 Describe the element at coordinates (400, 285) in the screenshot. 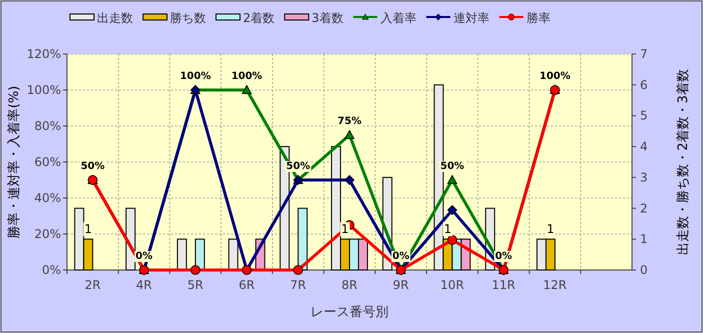

I see `x-tick-label: 9R` at that location.